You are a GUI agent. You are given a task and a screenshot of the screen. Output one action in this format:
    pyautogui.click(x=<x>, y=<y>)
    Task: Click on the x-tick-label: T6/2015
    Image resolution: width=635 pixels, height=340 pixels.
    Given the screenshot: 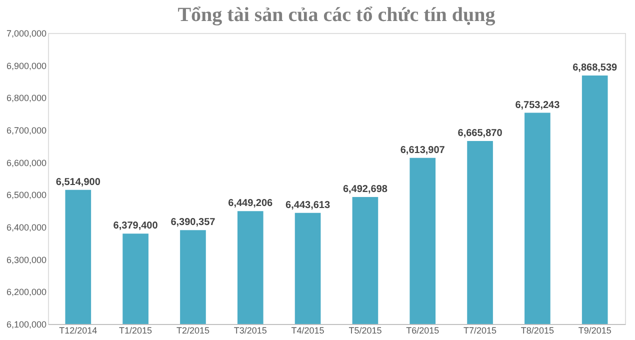 What is the action you would take?
    pyautogui.click(x=423, y=331)
    